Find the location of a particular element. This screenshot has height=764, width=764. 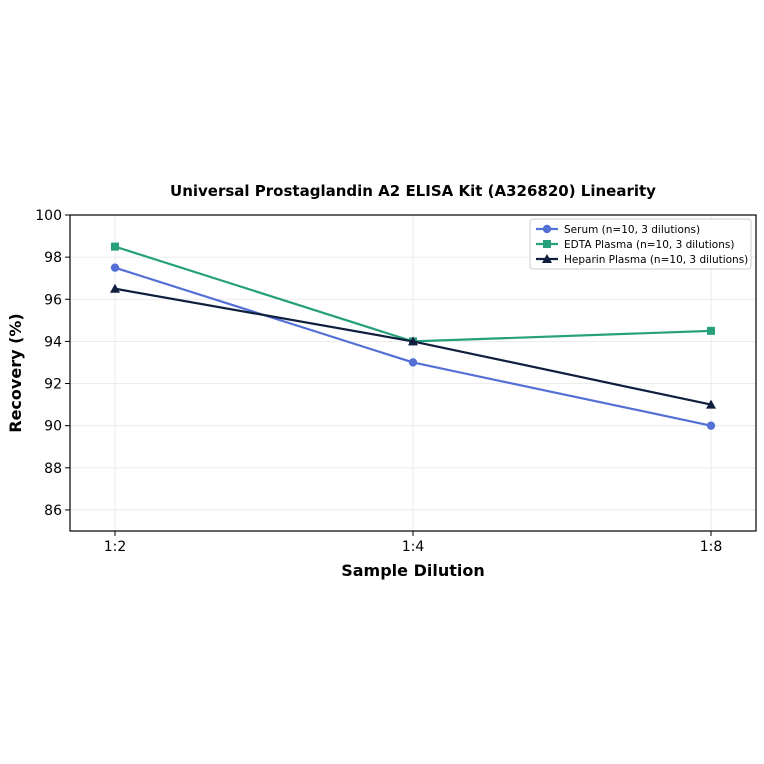

legend-item: EDTA Plasma (n=10, 3 dilutions) is located at coordinates (635, 245).